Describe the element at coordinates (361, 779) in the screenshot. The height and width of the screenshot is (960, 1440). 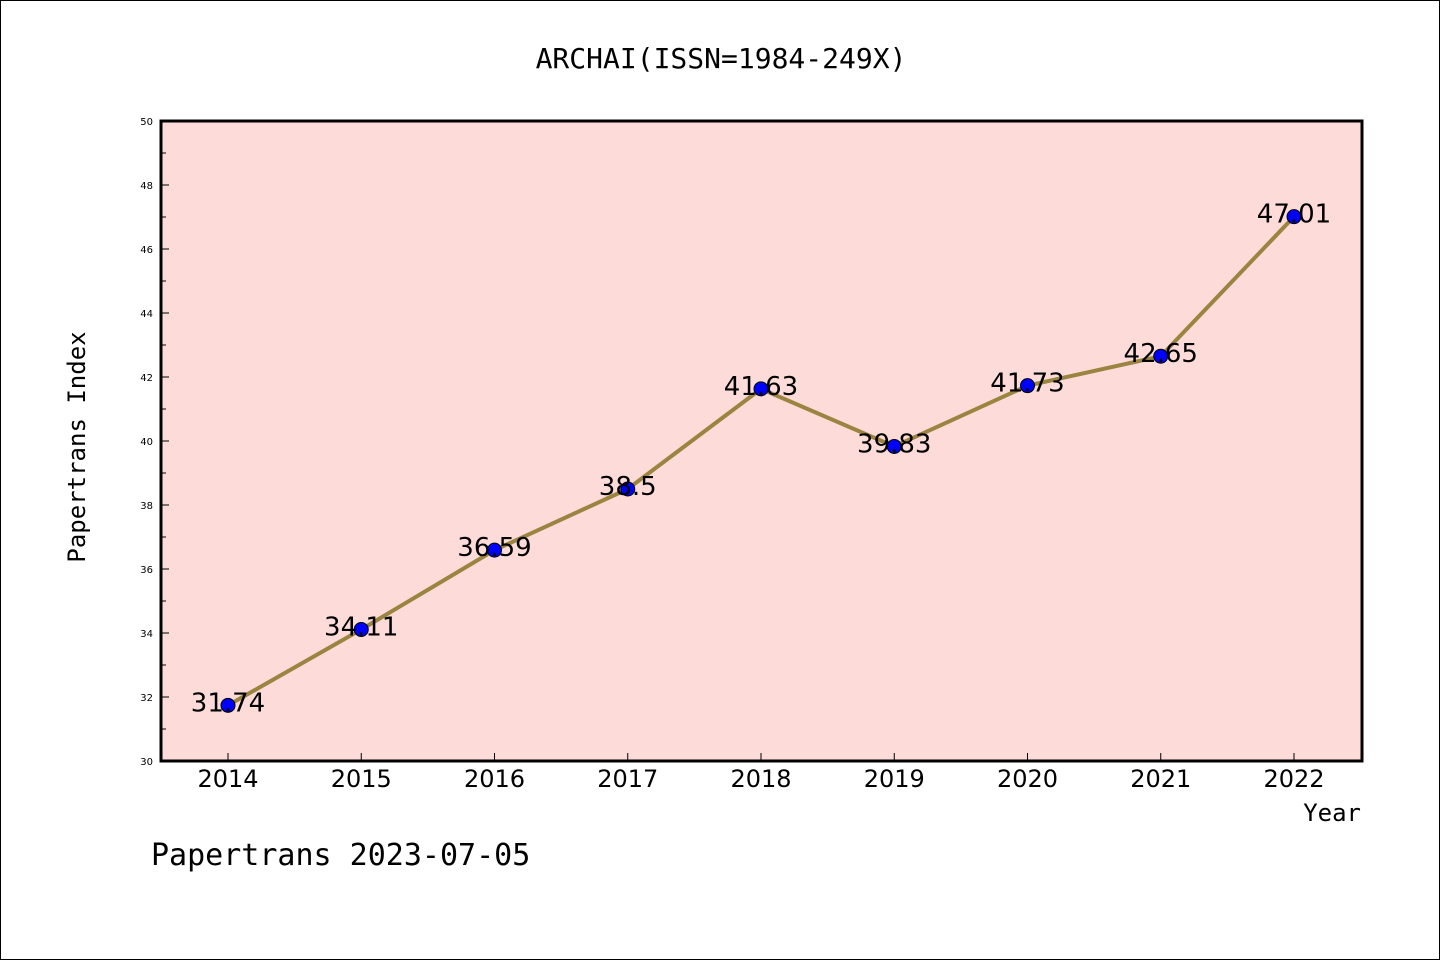
I see `x-tick-label: 2015` at that location.